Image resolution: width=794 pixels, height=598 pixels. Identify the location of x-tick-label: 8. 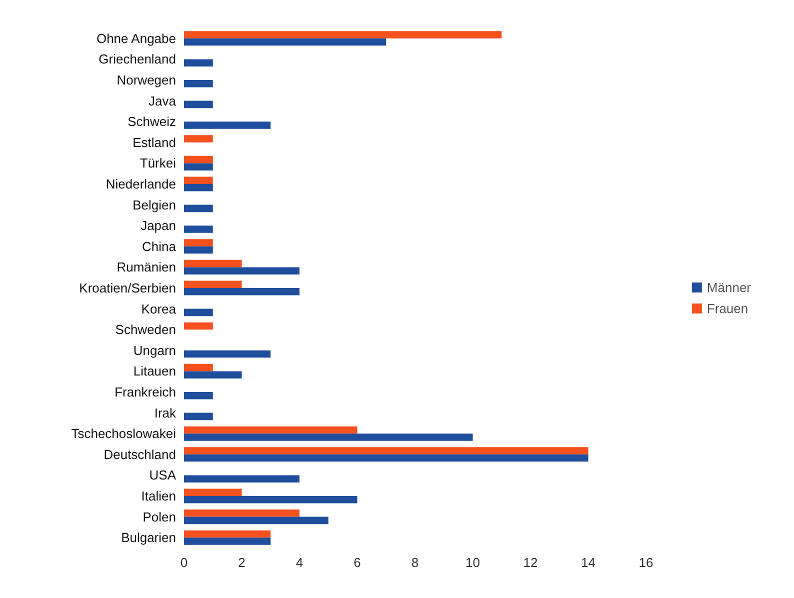
(415, 562).